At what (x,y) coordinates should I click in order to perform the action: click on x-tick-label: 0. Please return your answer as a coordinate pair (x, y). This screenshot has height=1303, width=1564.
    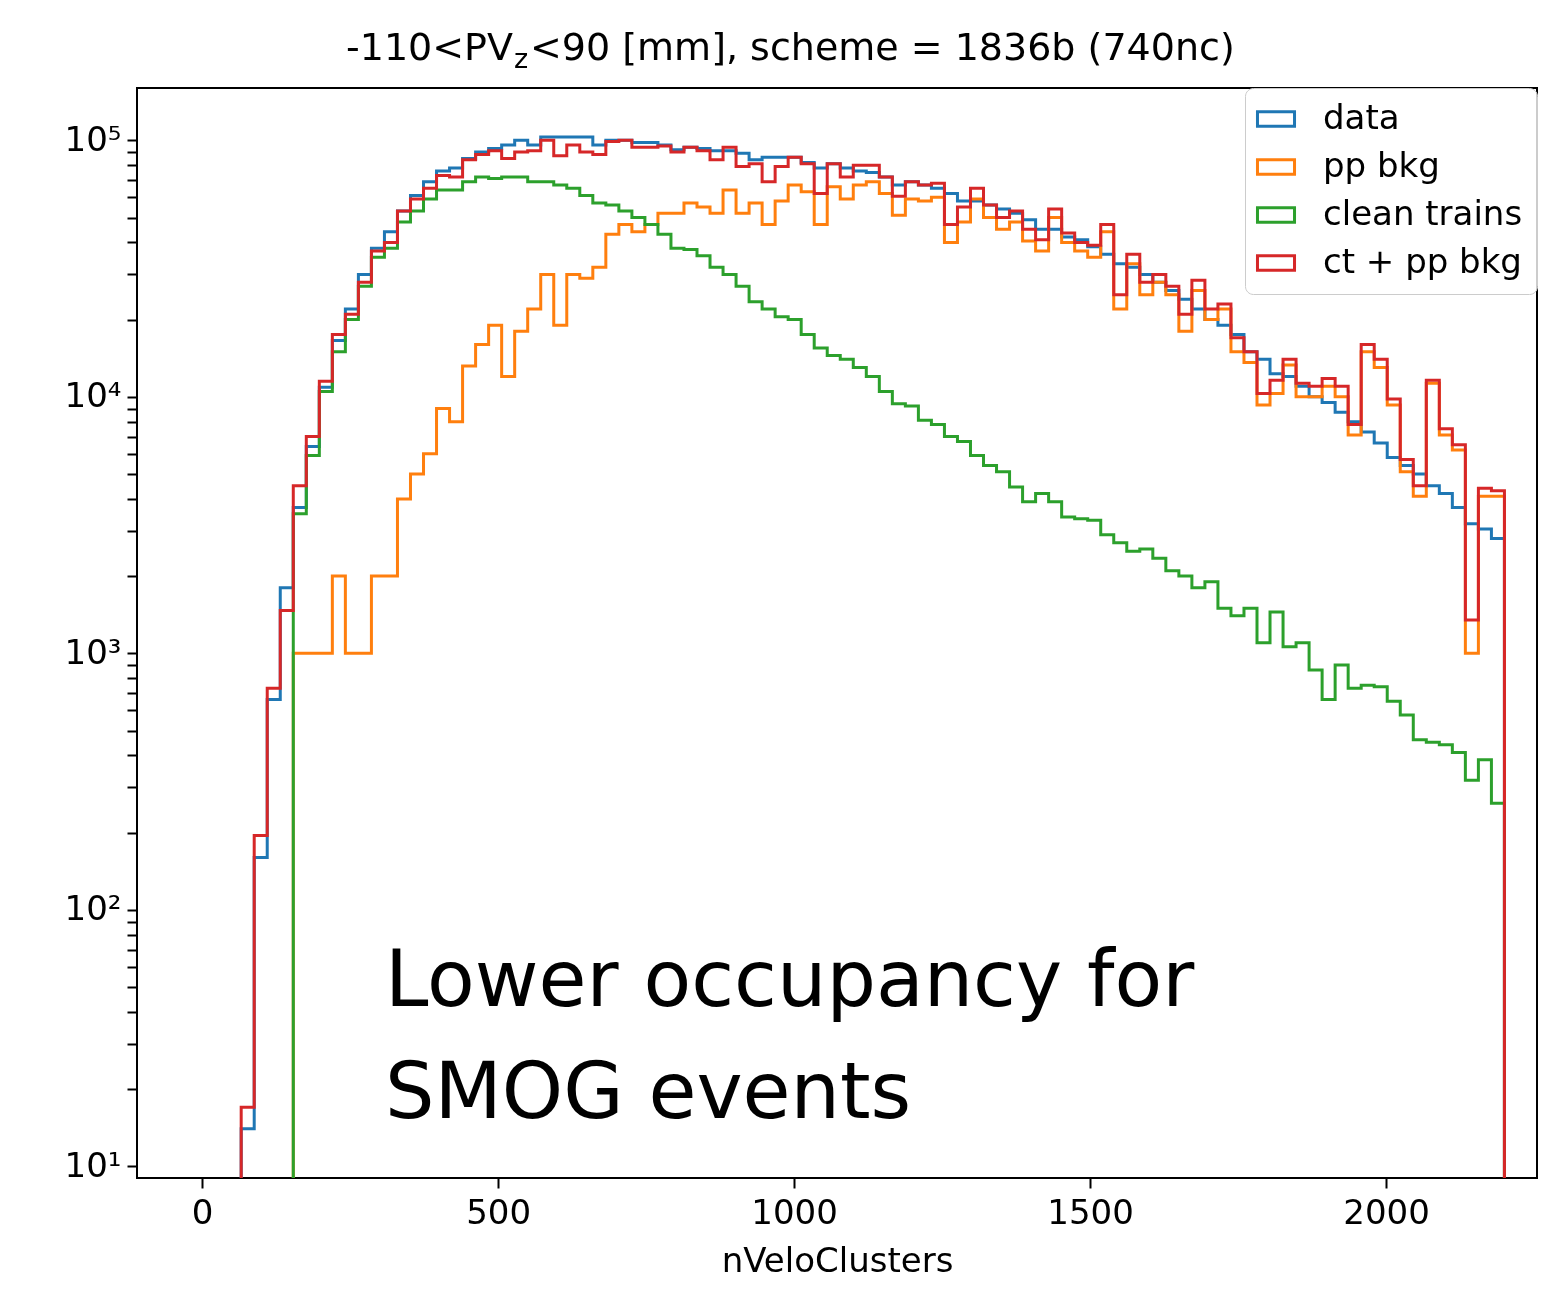
    Looking at the image, I should click on (202, 1211).